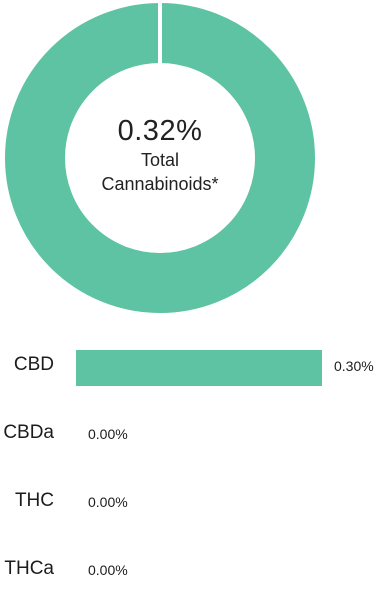 The image size is (387, 594). Describe the element at coordinates (199, 368) in the screenshot. I see `bar` at that location.